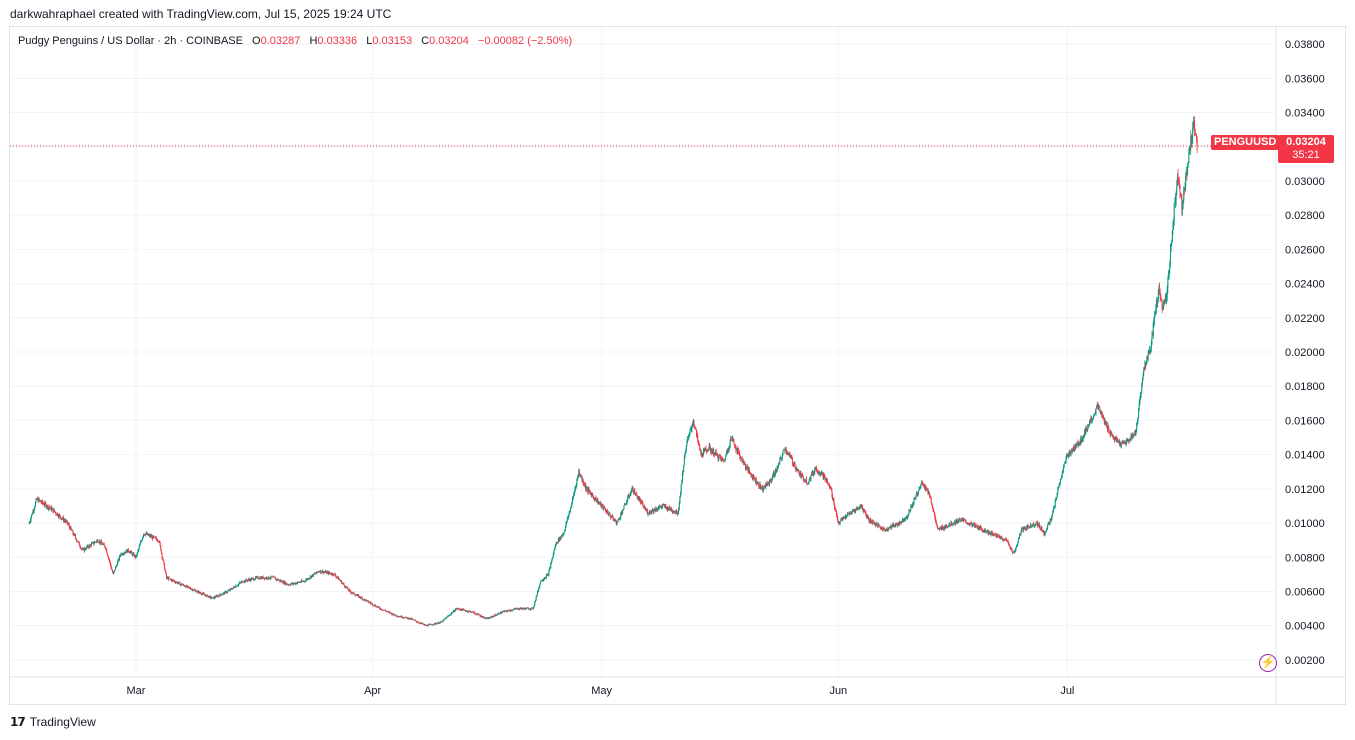  I want to click on open-value: 0.03287, so click(280, 41).